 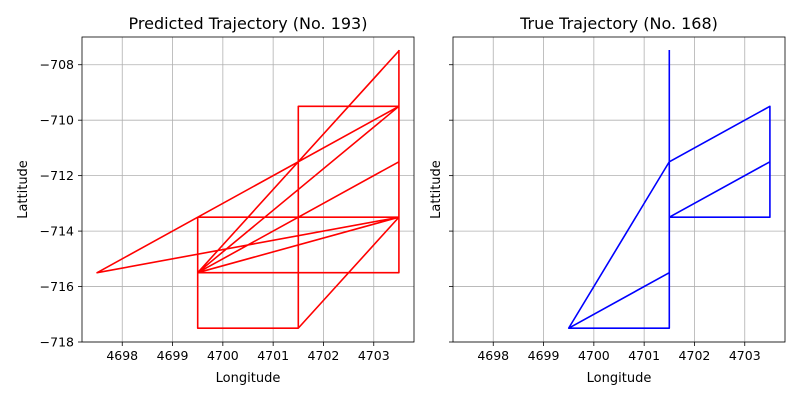 I want to click on right-x-tick-label: 4698, so click(x=493, y=355).